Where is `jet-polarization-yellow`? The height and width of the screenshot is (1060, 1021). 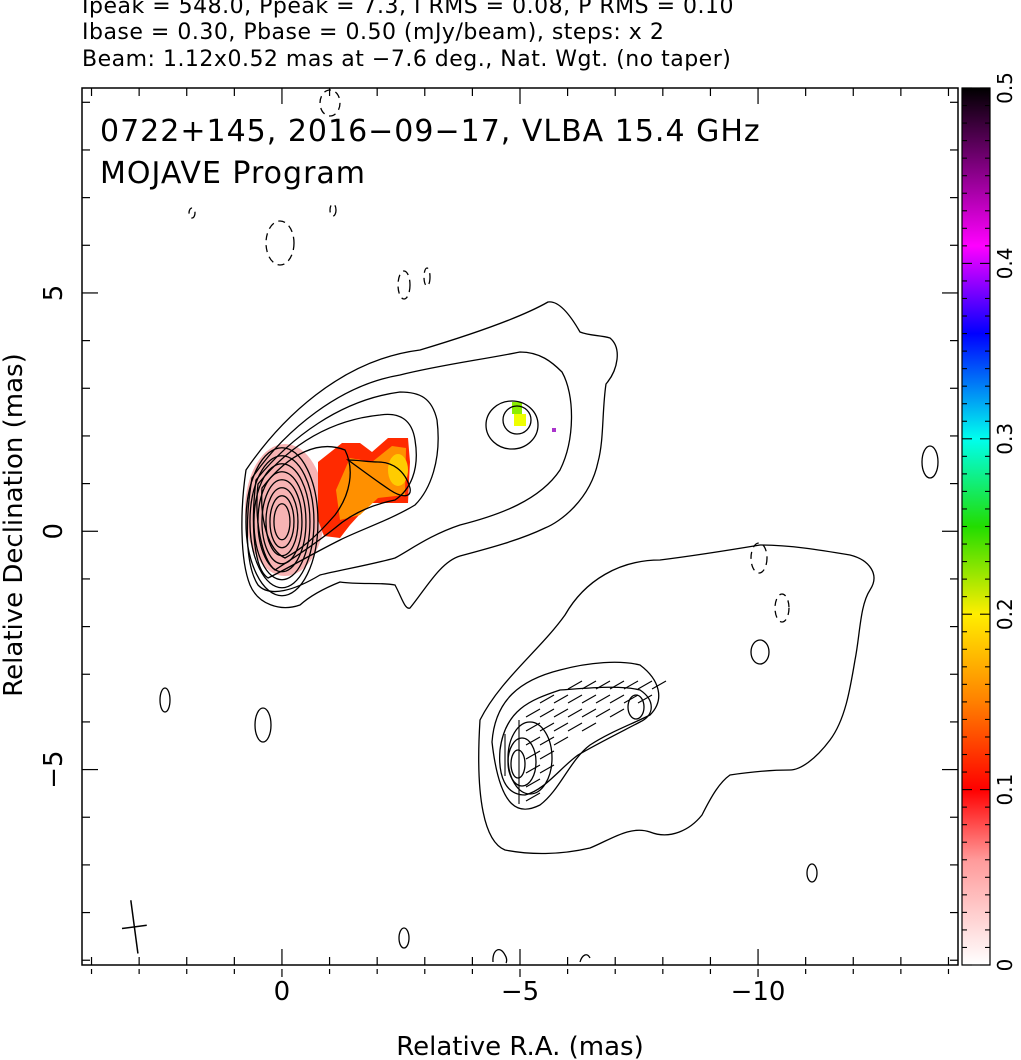 jet-polarization-yellow is located at coordinates (398, 470).